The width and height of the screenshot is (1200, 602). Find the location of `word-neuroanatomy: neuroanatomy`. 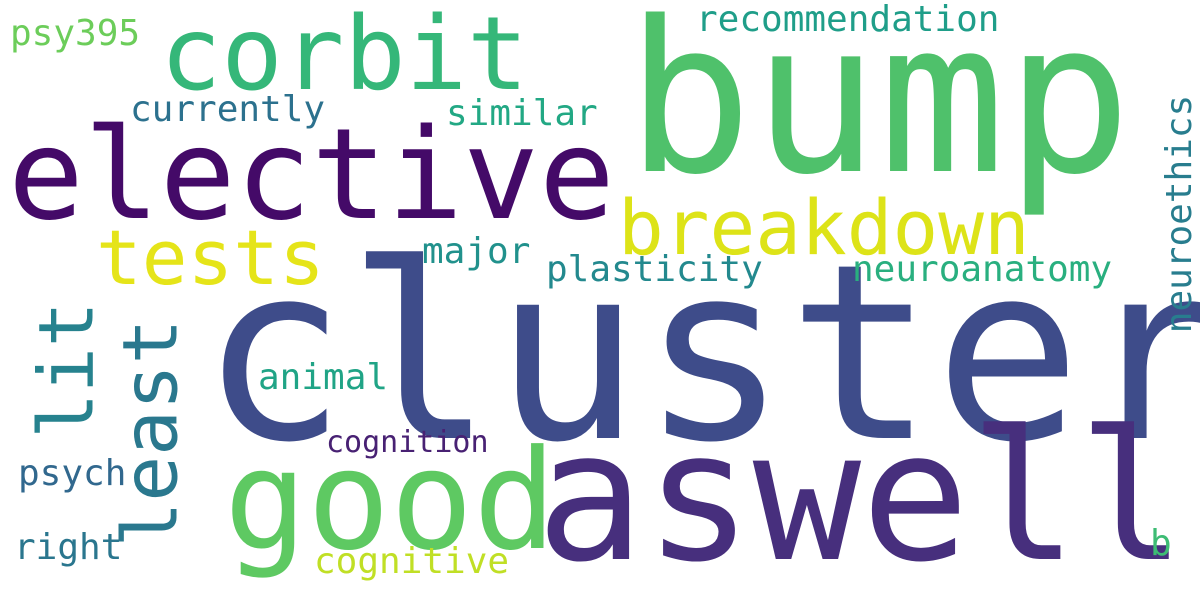

word-neuroanatomy: neuroanatomy is located at coordinates (982, 269).